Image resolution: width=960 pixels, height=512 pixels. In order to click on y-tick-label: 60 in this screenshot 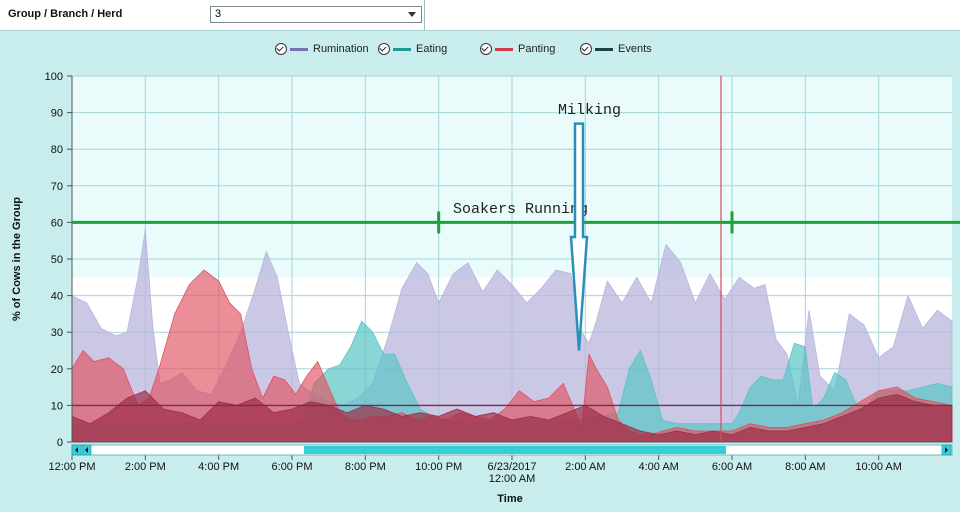, I will do `click(57, 223)`.